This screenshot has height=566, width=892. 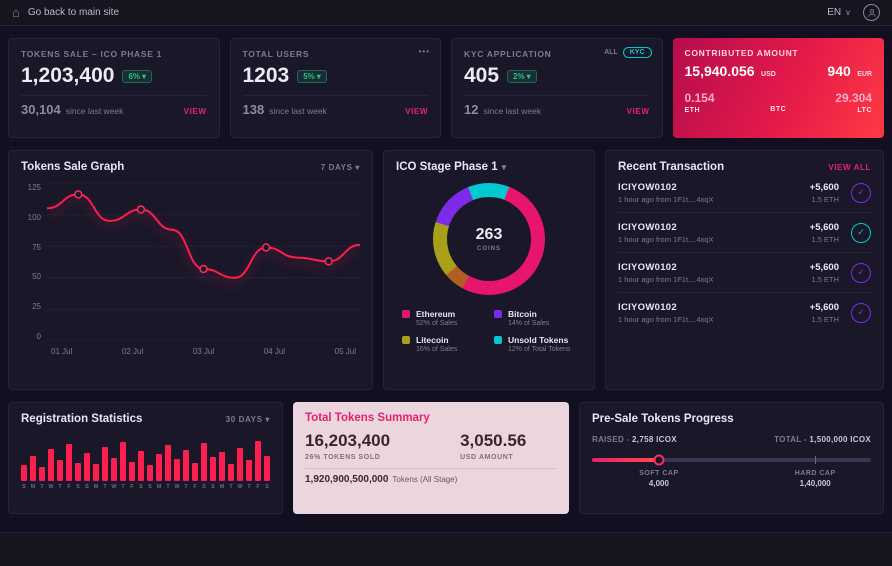 I want to click on card-menu-icon: •••, so click(x=424, y=51).